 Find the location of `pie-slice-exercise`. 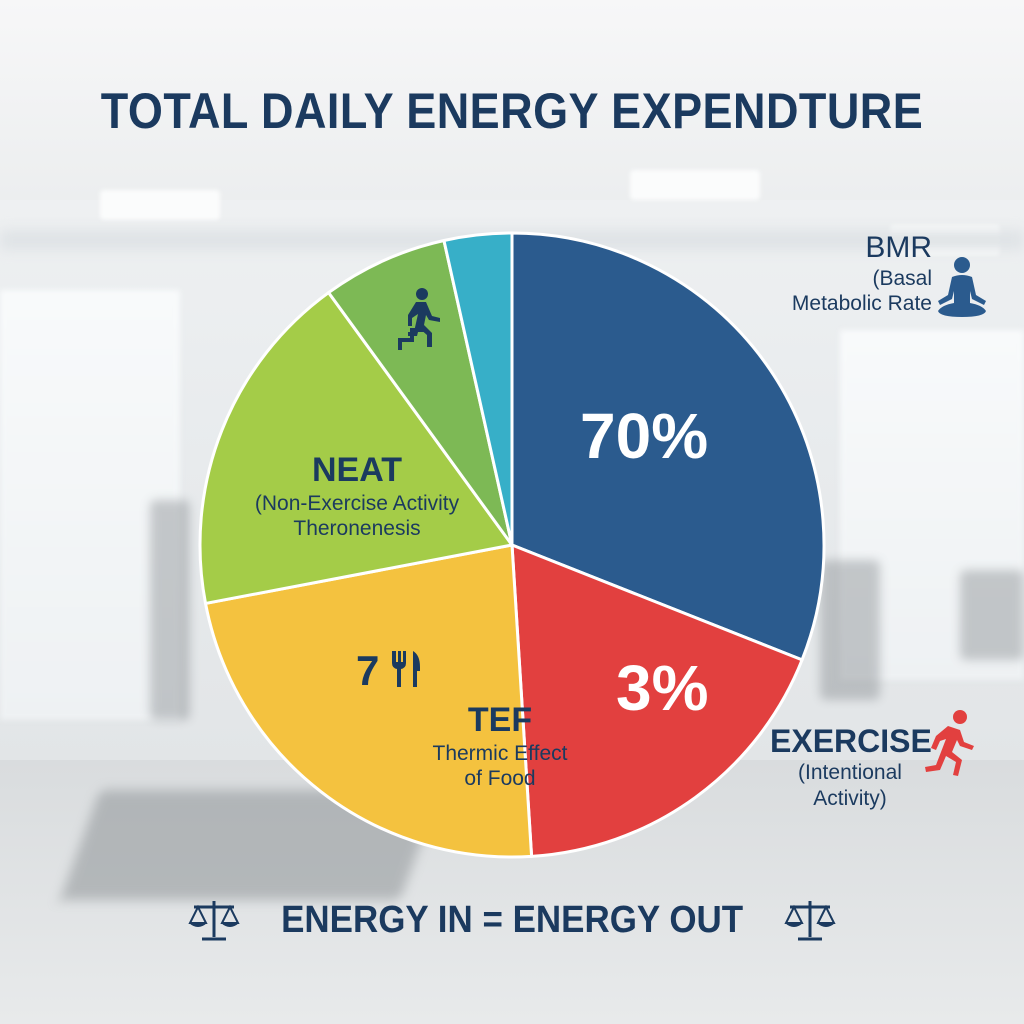

pie-slice-exercise is located at coordinates (657, 700).